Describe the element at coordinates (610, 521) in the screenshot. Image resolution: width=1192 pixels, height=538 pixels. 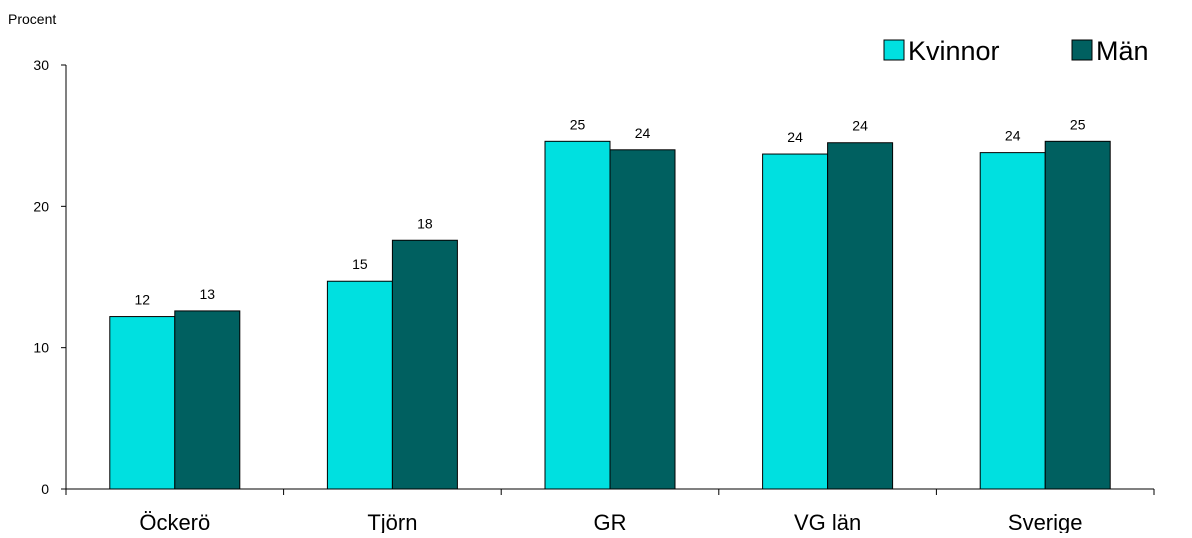
I see `x-tick-label: GR` at that location.